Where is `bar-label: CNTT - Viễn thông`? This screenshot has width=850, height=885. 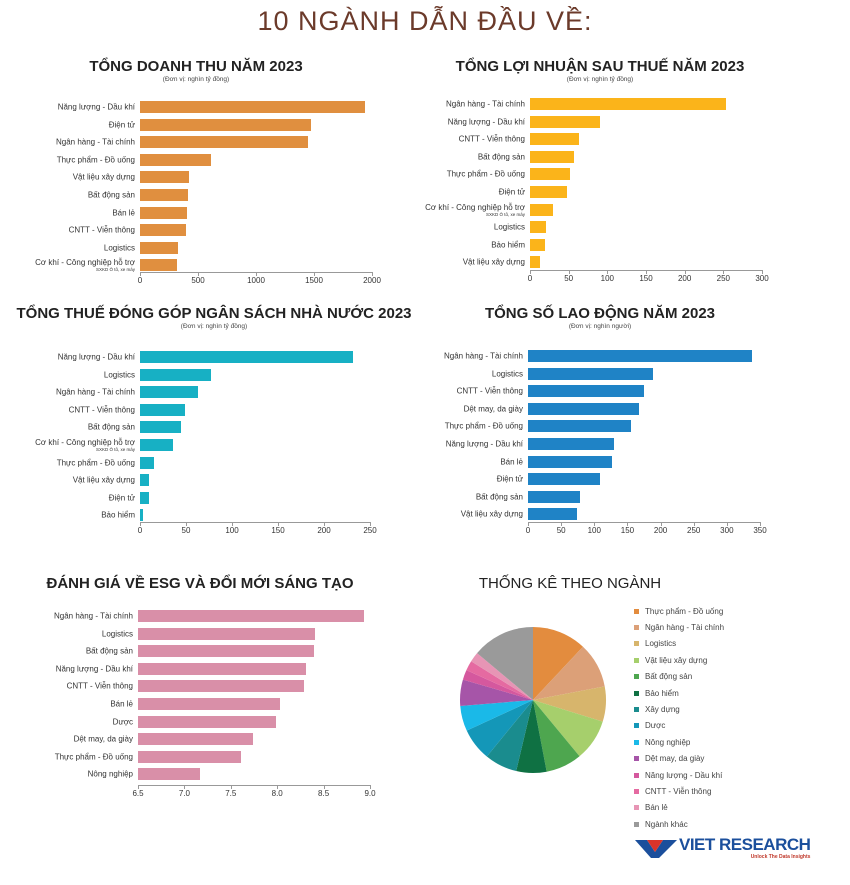 bar-label: CNTT - Viễn thông is located at coordinates (100, 686).